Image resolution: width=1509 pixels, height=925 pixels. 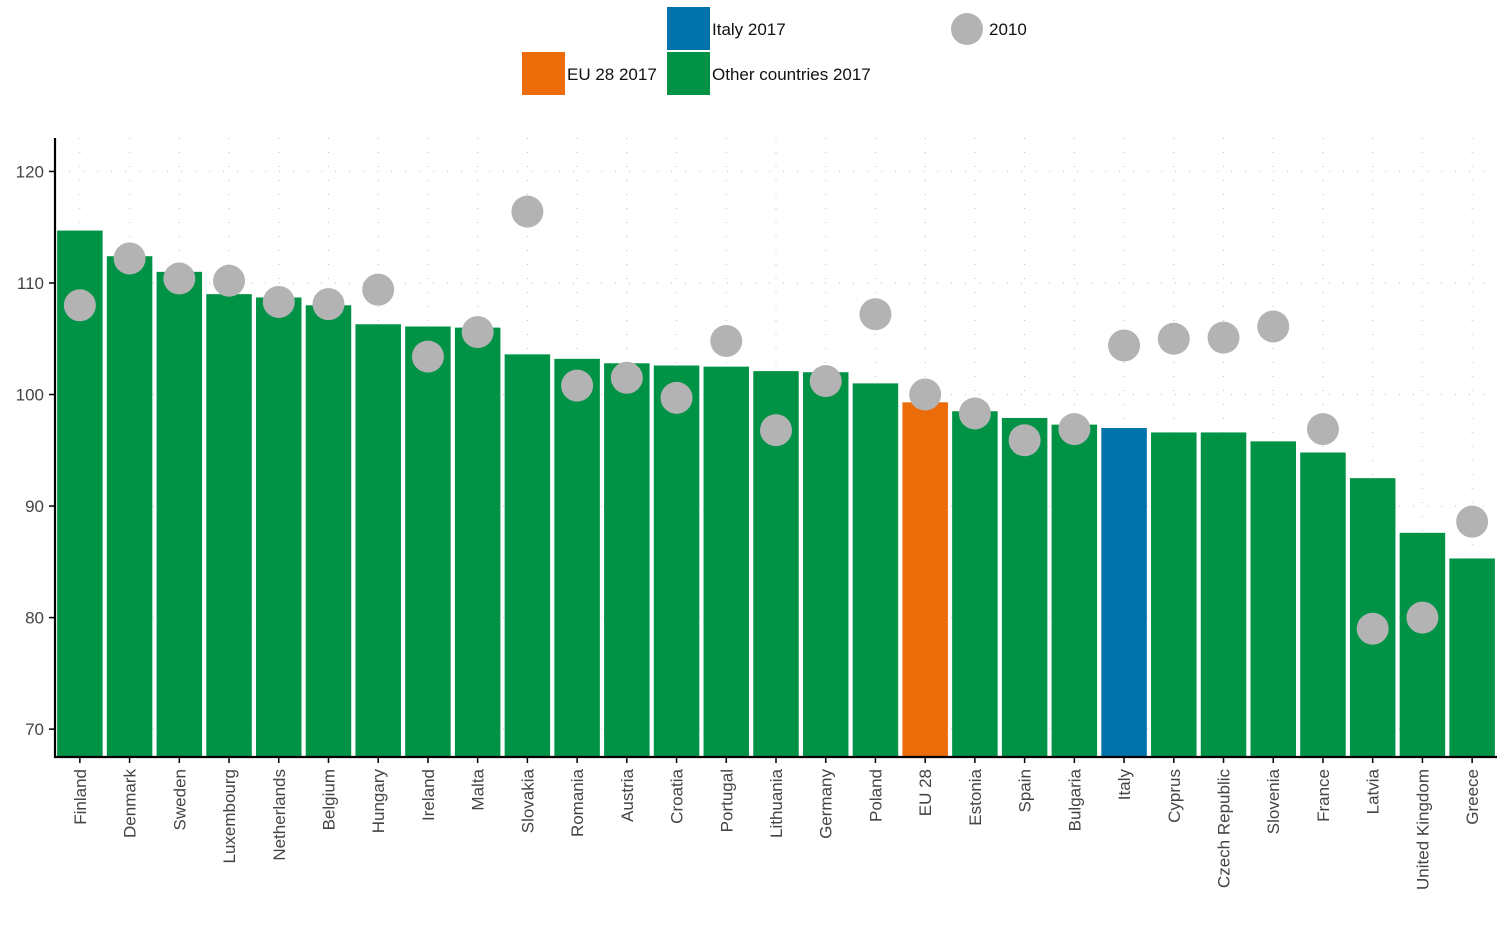 I want to click on y-tick-labels: 70 80 90 100 110 120, so click(x=30, y=450).